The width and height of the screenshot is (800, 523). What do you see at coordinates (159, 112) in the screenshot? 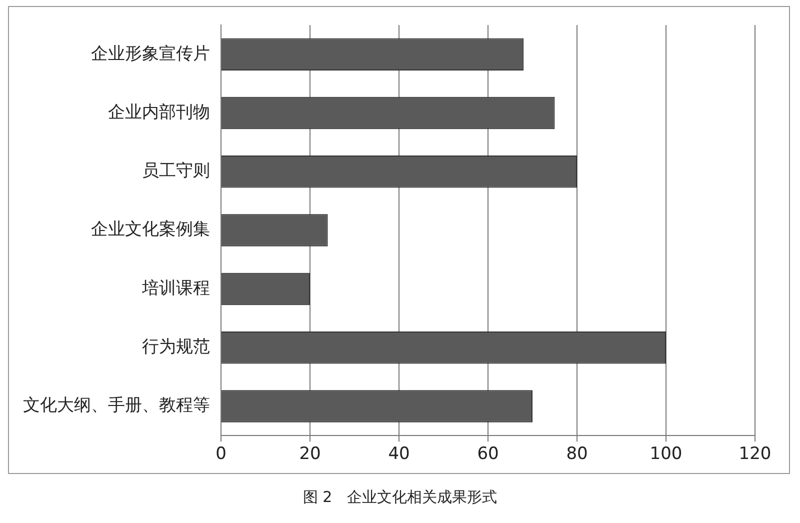
I see `y-tick-label: 企业内部刊物` at bounding box center [159, 112].